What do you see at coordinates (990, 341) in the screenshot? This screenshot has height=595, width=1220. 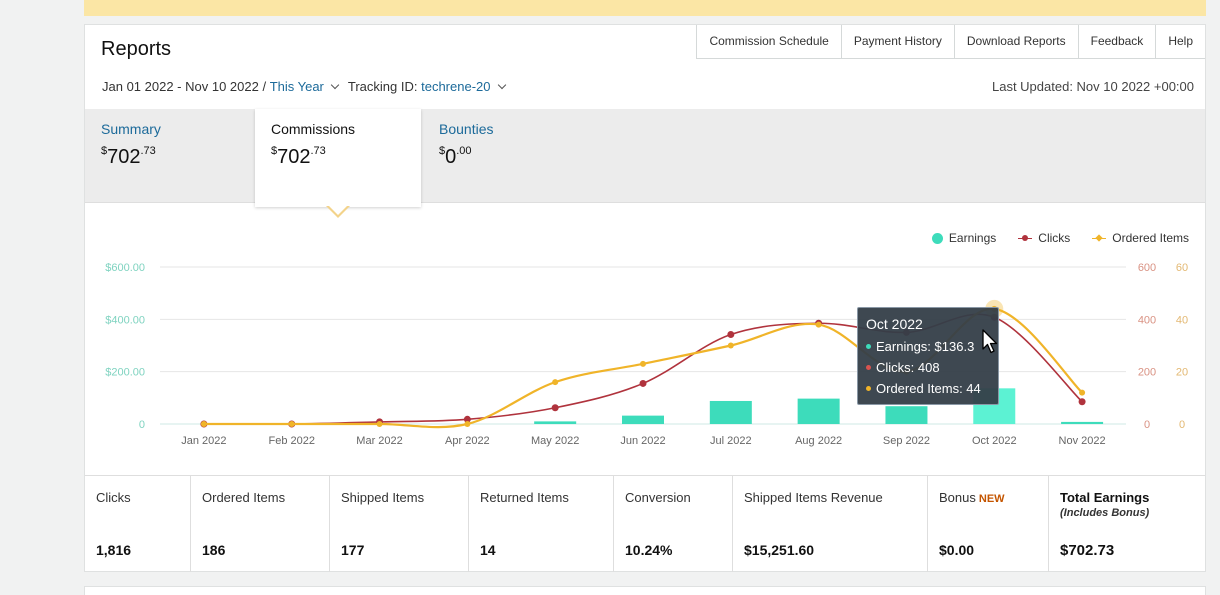 I see `mouse-cursor-icon` at bounding box center [990, 341].